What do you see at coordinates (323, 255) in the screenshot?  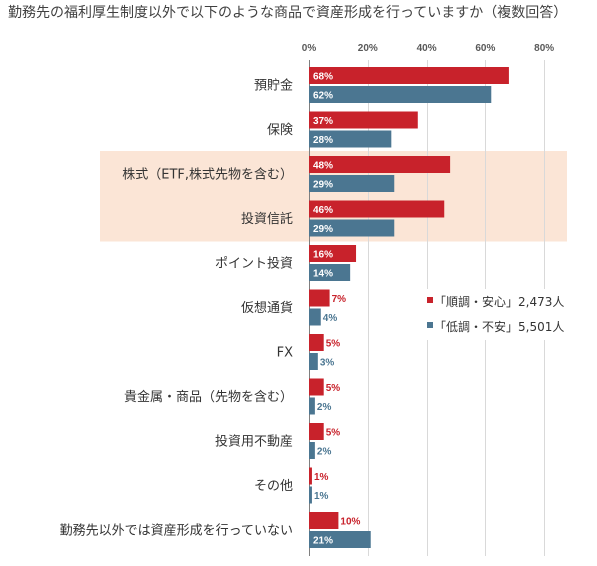 I see `data-label-series-1-row-5: 16%` at bounding box center [323, 255].